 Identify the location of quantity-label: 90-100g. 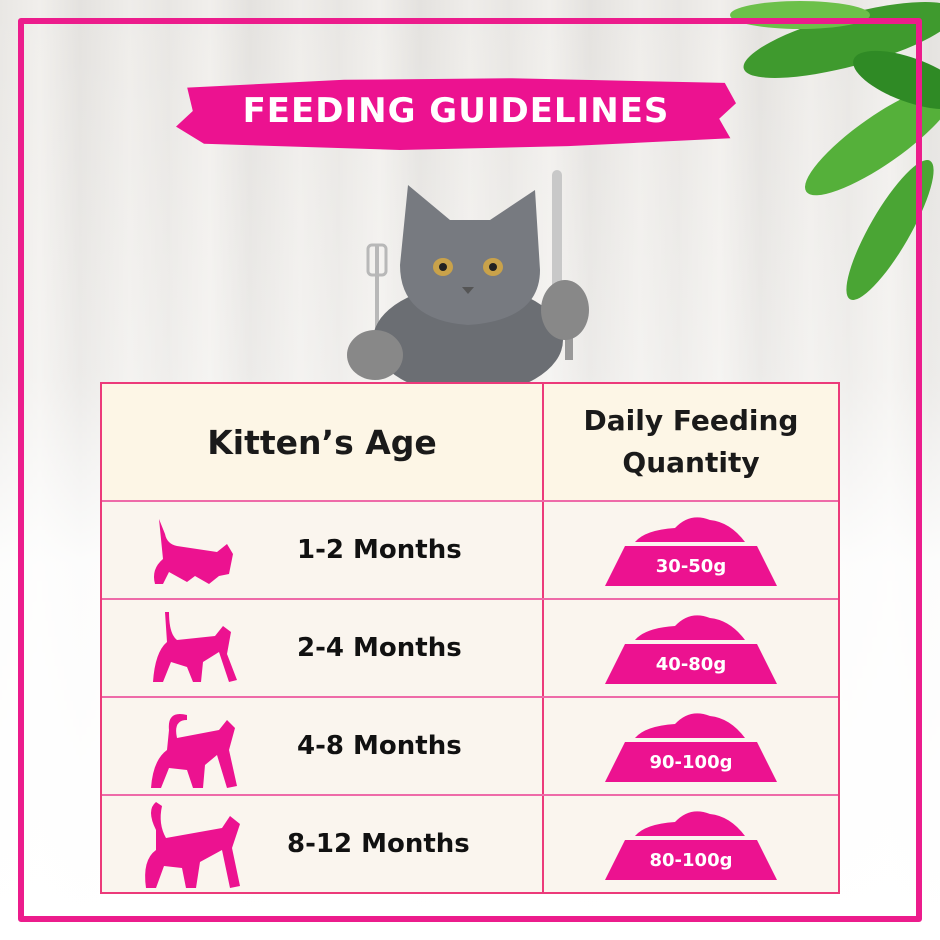
(691, 762).